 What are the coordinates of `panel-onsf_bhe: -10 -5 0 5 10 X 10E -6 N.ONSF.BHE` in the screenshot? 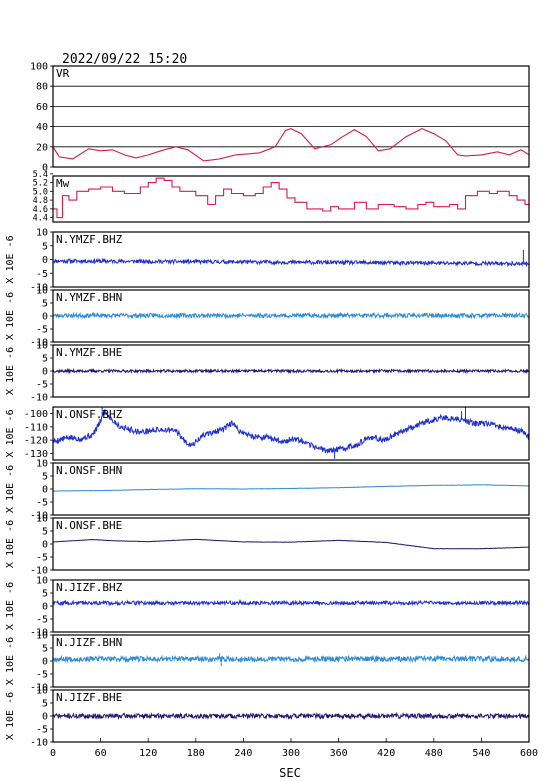 It's located at (267, 545).